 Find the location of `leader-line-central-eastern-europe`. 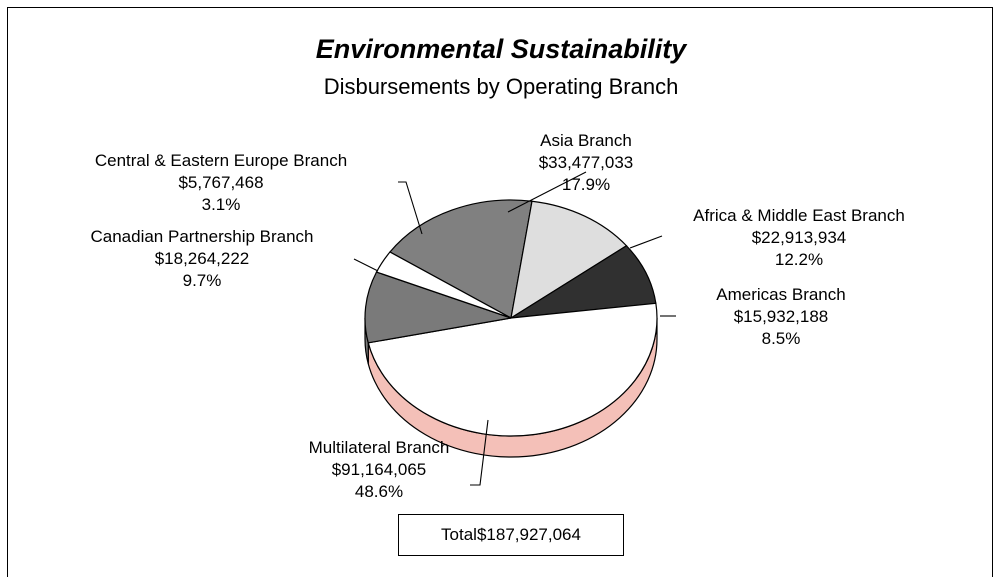

leader-line-central-eastern-europe is located at coordinates (410, 208).